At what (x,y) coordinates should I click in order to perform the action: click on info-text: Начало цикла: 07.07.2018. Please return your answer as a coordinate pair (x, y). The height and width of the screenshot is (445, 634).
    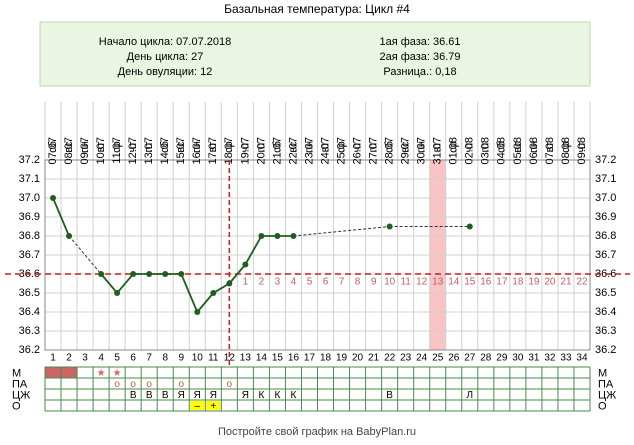
    Looking at the image, I should click on (165, 42).